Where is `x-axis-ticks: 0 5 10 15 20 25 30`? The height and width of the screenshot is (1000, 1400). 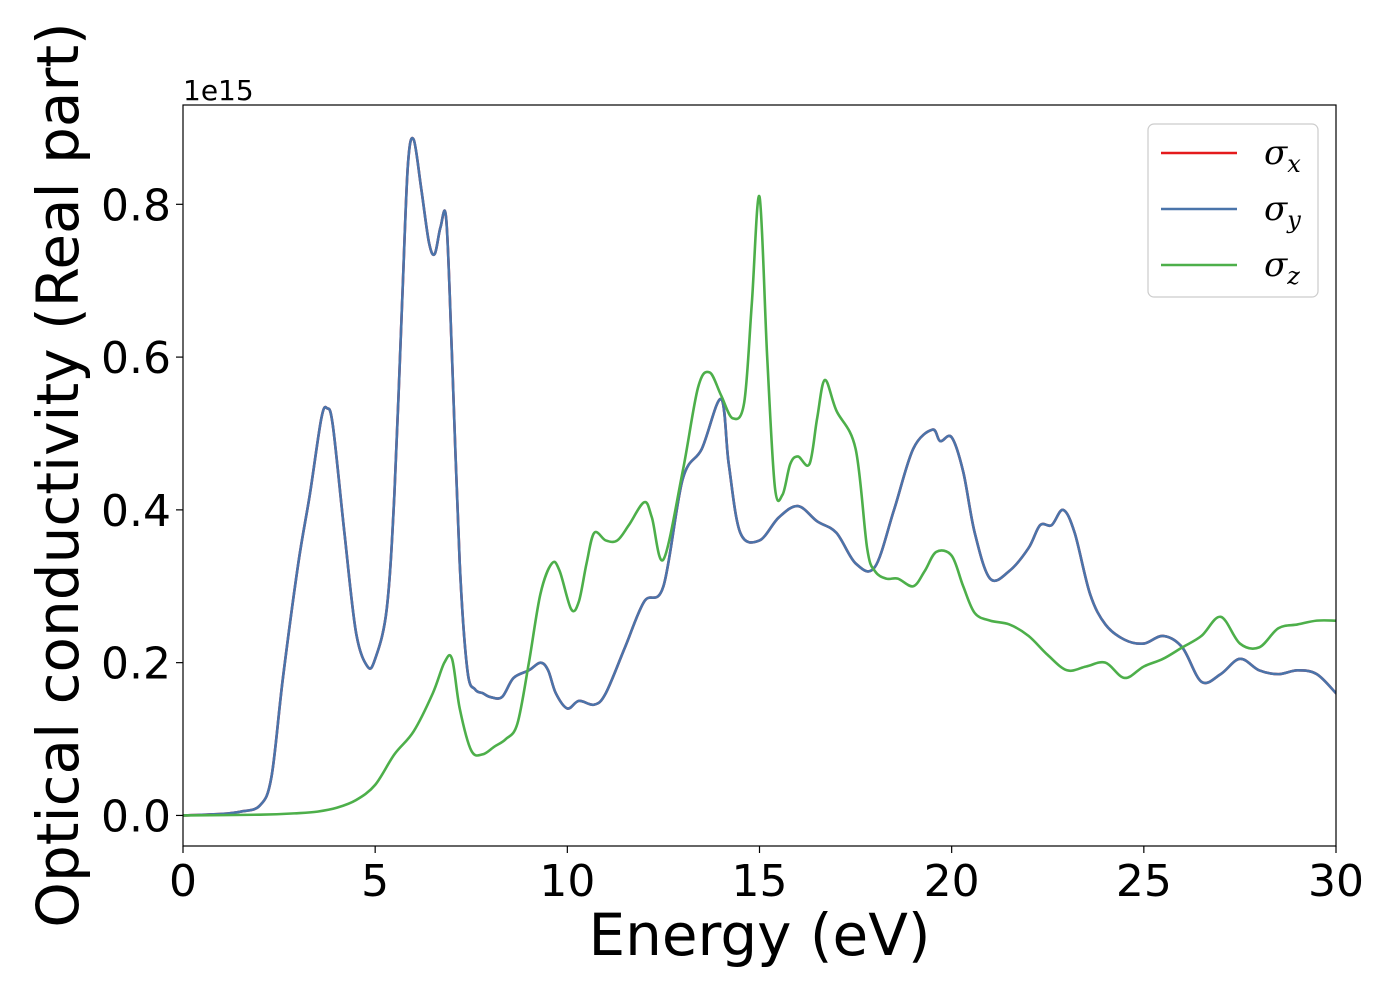 x-axis-ticks: 0 5 10 15 20 25 30 is located at coordinates (766, 876).